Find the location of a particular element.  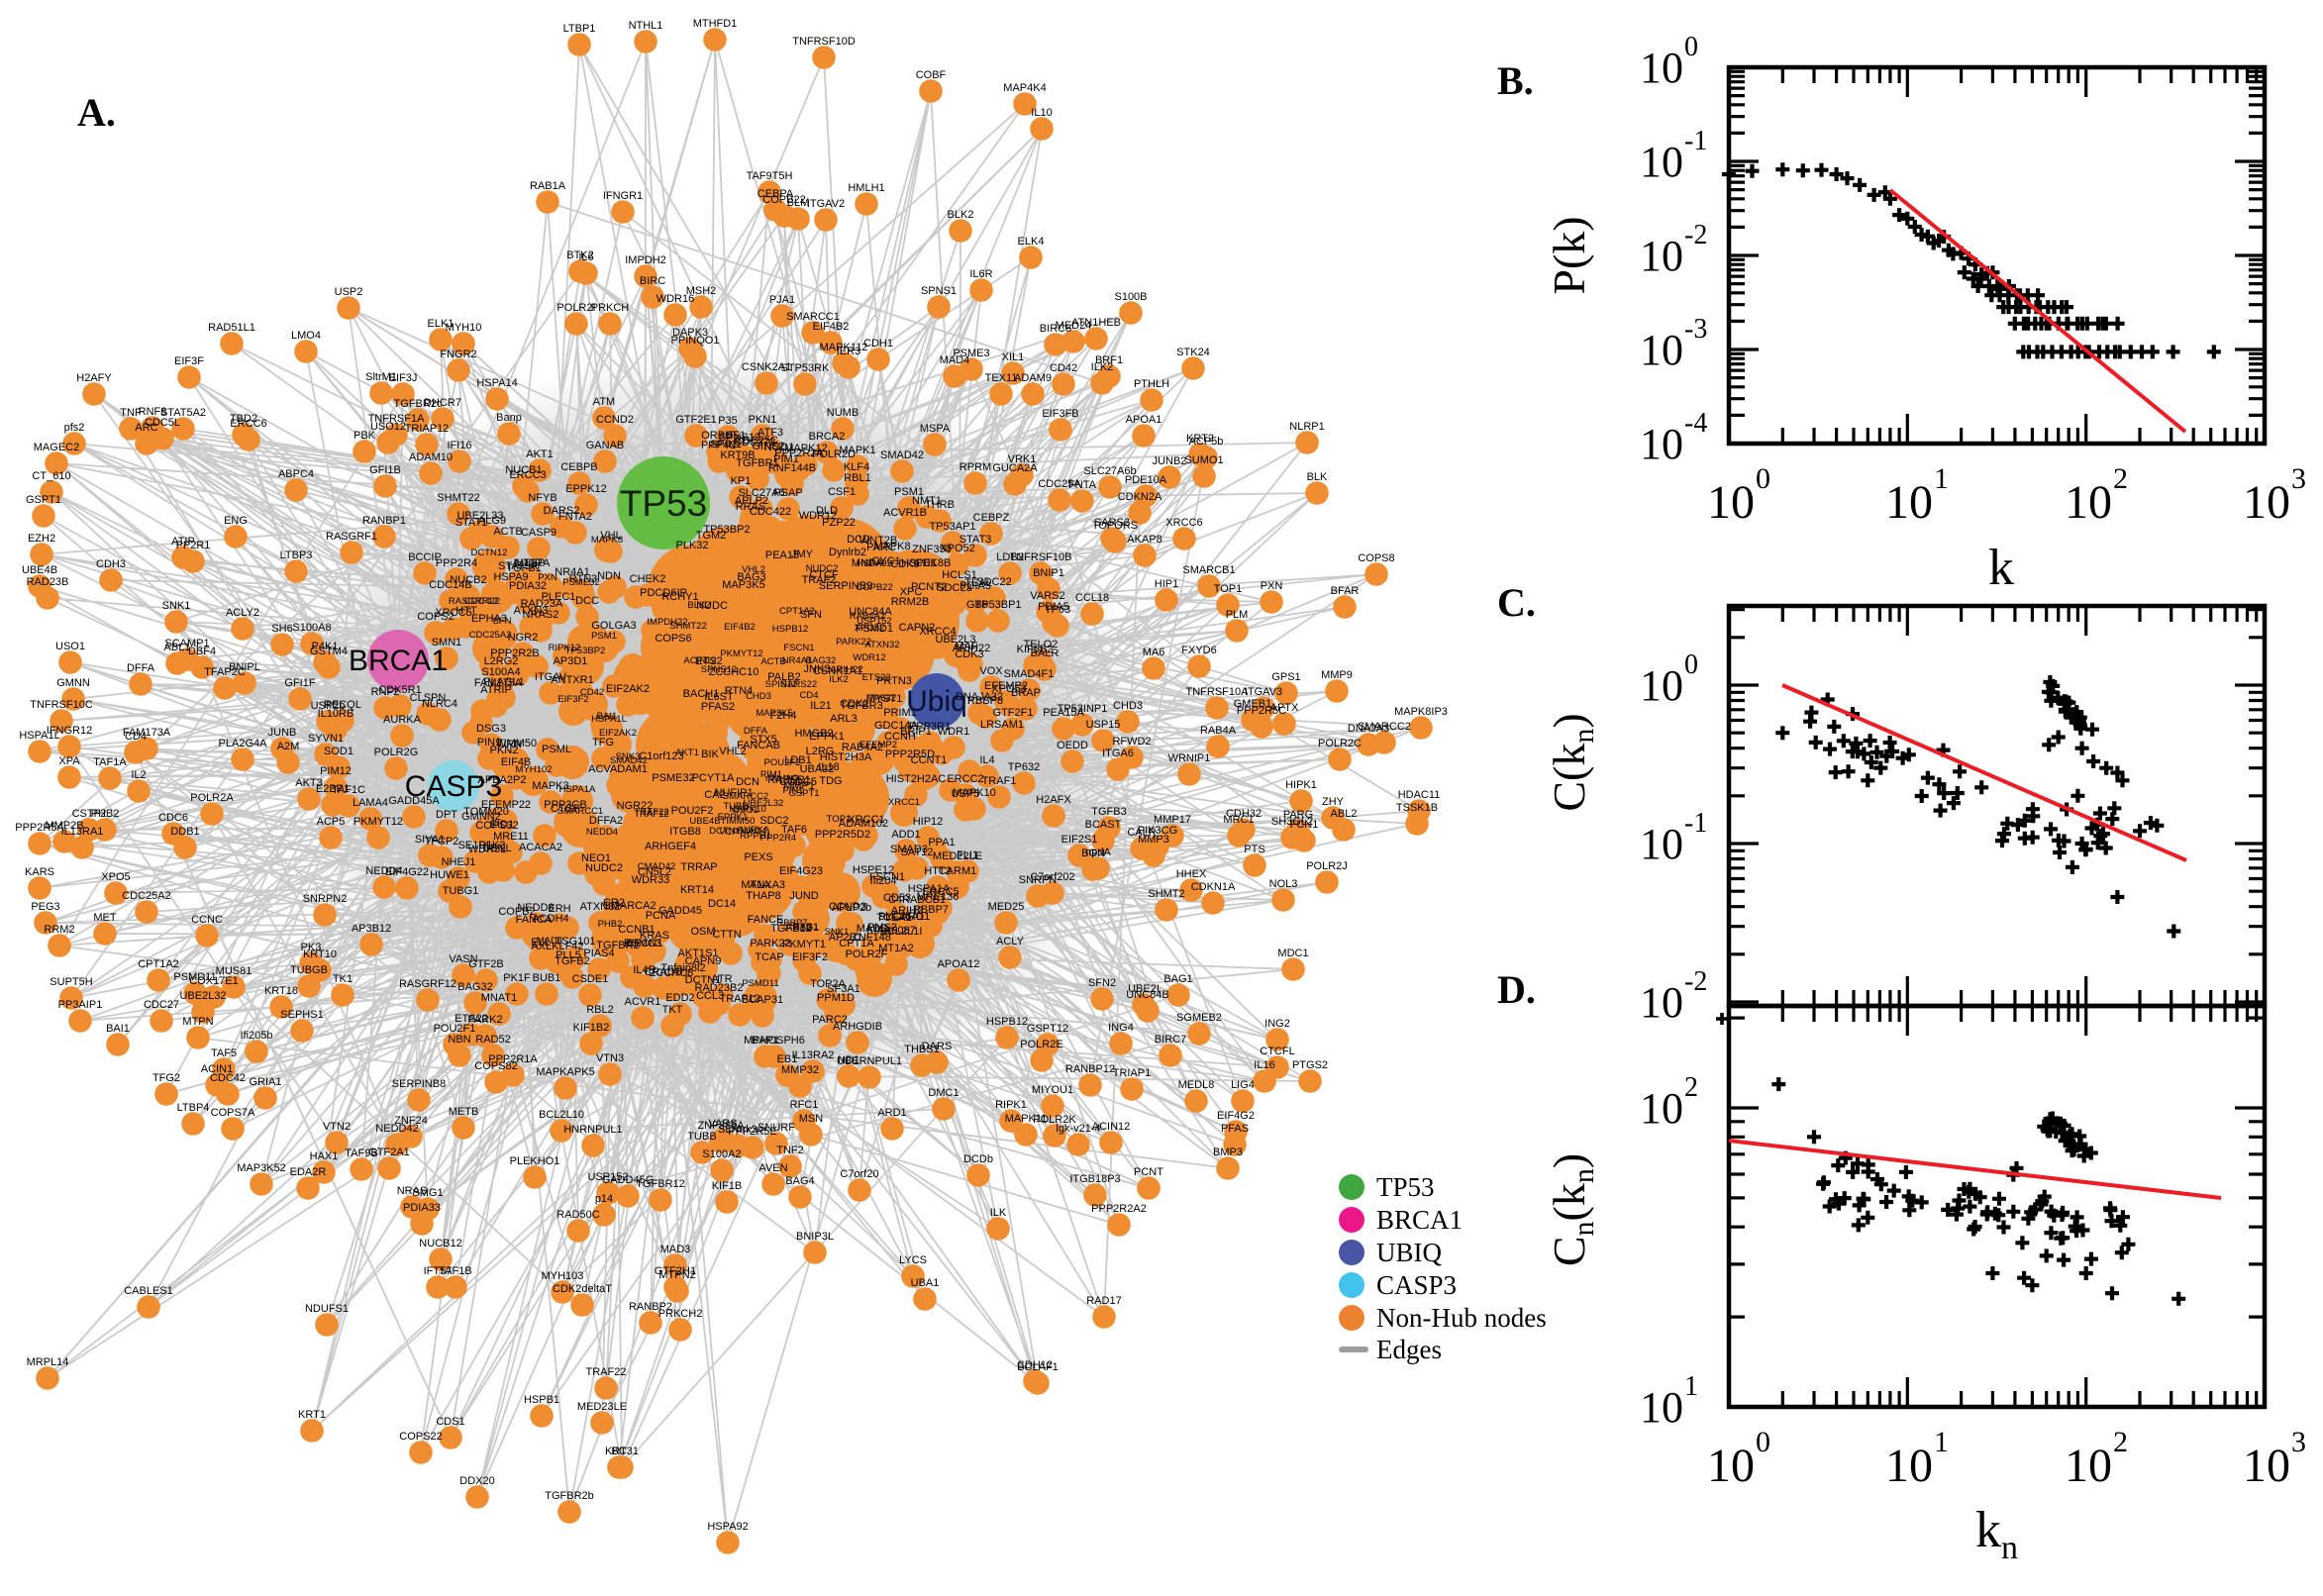

svg-text: USO12 is located at coordinates (388, 427).